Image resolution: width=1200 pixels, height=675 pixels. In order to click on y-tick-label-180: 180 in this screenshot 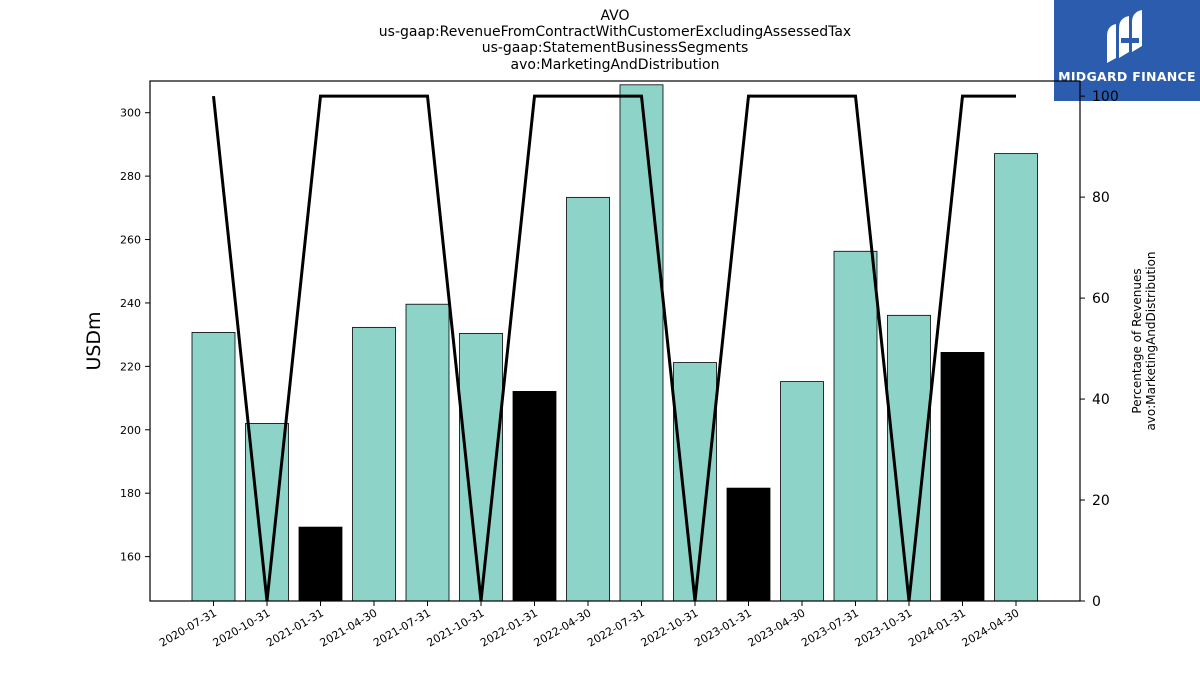, I will do `click(130, 493)`.